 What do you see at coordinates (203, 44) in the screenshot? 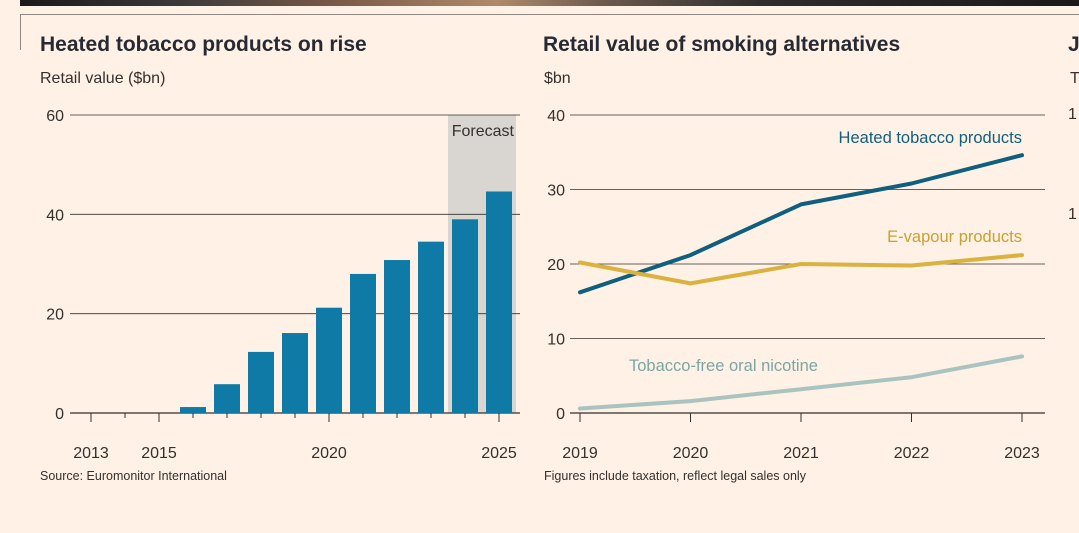
I see `chart1-title: Heated tobacco products on rise` at bounding box center [203, 44].